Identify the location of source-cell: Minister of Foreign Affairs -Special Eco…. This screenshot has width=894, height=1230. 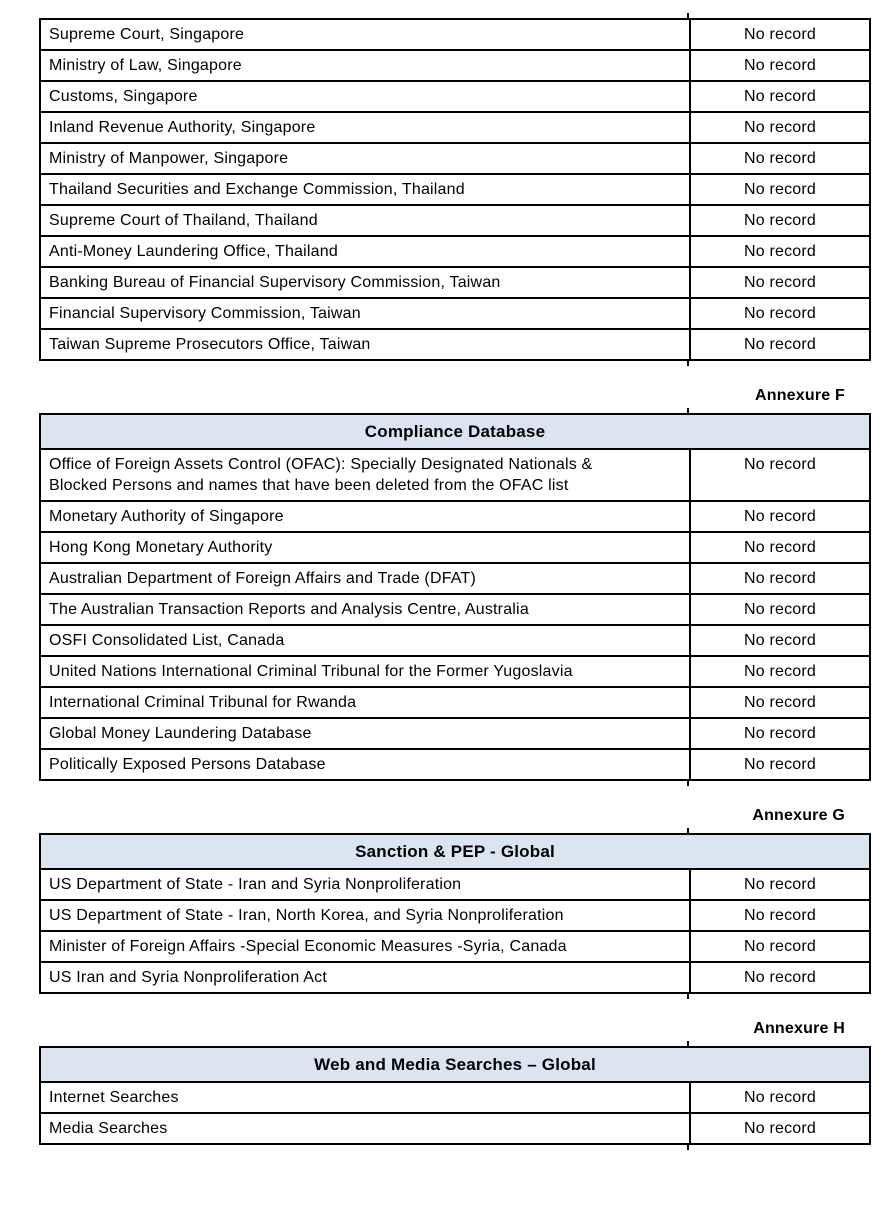
(365, 946).